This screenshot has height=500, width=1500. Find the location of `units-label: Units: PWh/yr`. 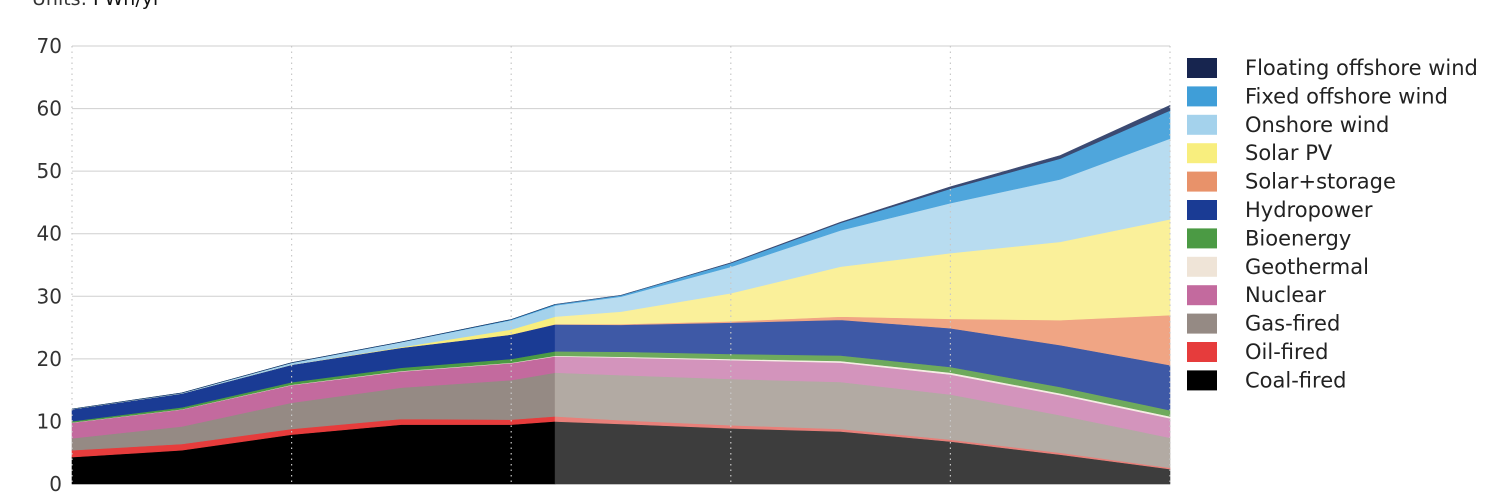

units-label: Units: PWh/yr is located at coordinates (96, 5).